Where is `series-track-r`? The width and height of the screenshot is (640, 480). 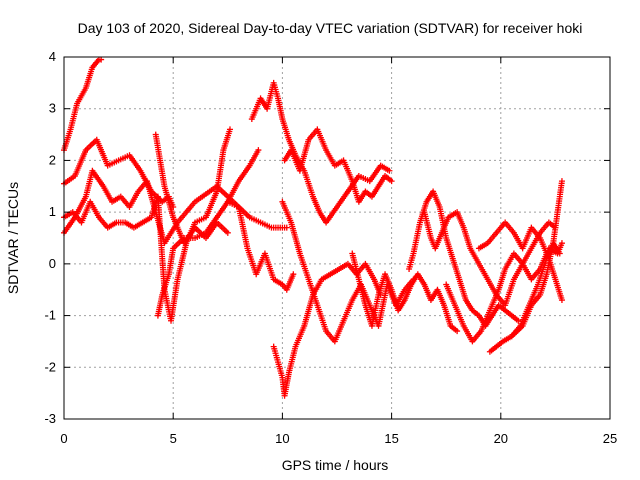 series-track-r is located at coordinates (504, 292).